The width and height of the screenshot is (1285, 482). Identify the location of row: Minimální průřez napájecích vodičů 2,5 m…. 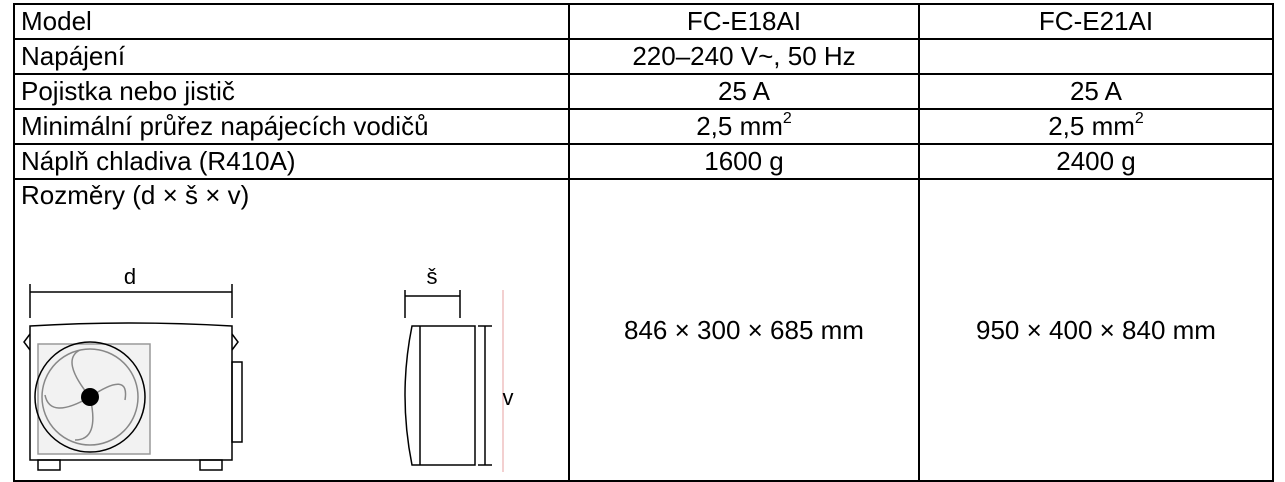
(643, 126).